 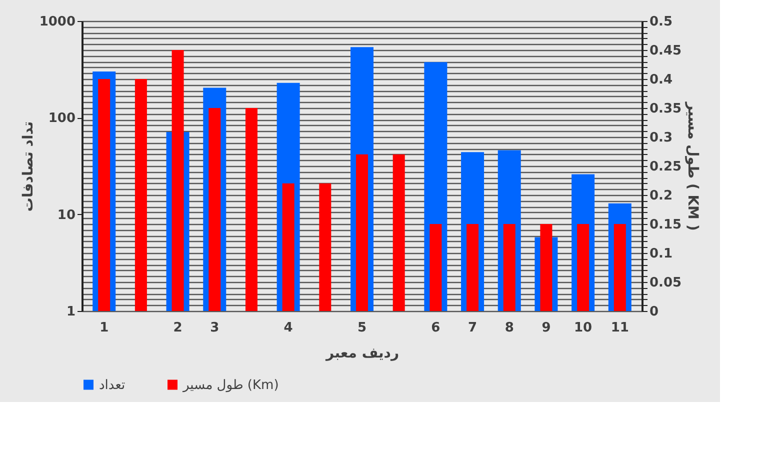 What do you see at coordinates (546, 328) in the screenshot?
I see `x-tick-label: 9` at bounding box center [546, 328].